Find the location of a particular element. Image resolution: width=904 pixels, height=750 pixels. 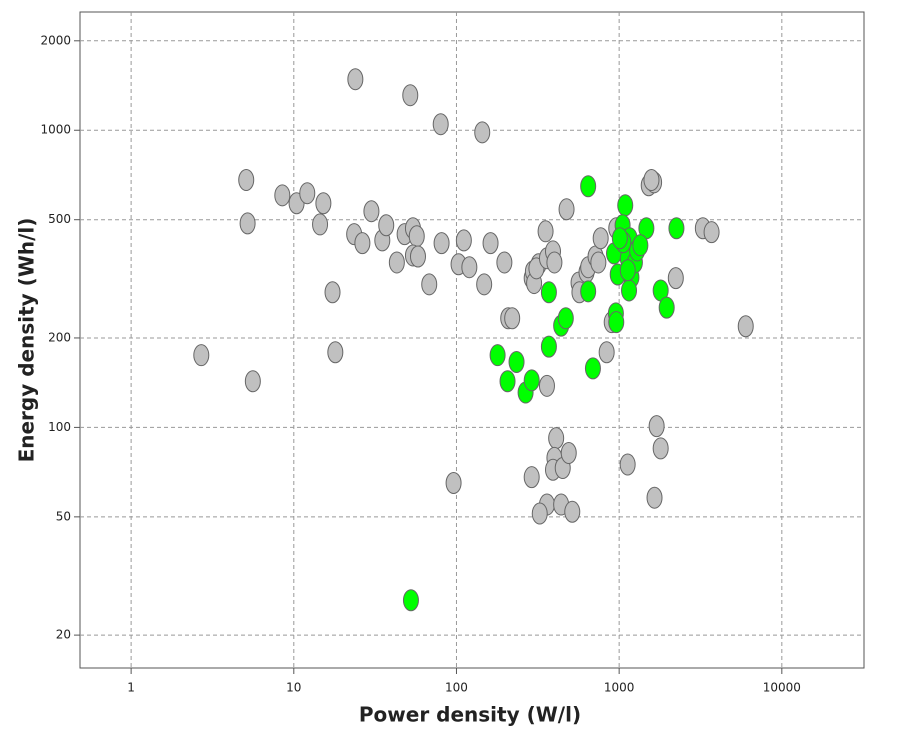

x-axis-label: Power density (W/l) is located at coordinates (470, 715).